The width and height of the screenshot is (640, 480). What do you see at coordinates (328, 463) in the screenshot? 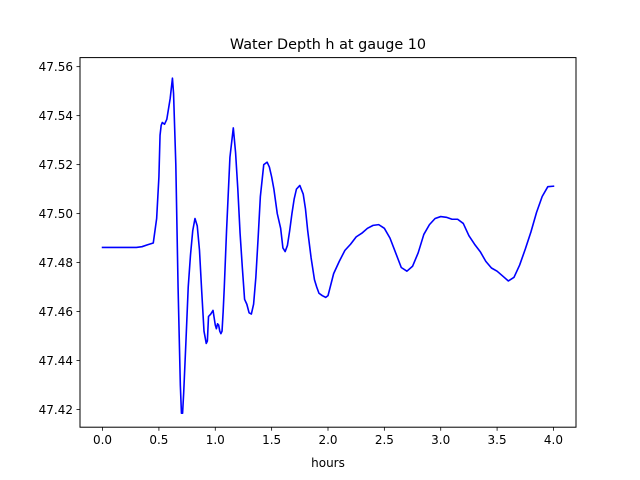
I see `x-axis-label: hours` at bounding box center [328, 463].